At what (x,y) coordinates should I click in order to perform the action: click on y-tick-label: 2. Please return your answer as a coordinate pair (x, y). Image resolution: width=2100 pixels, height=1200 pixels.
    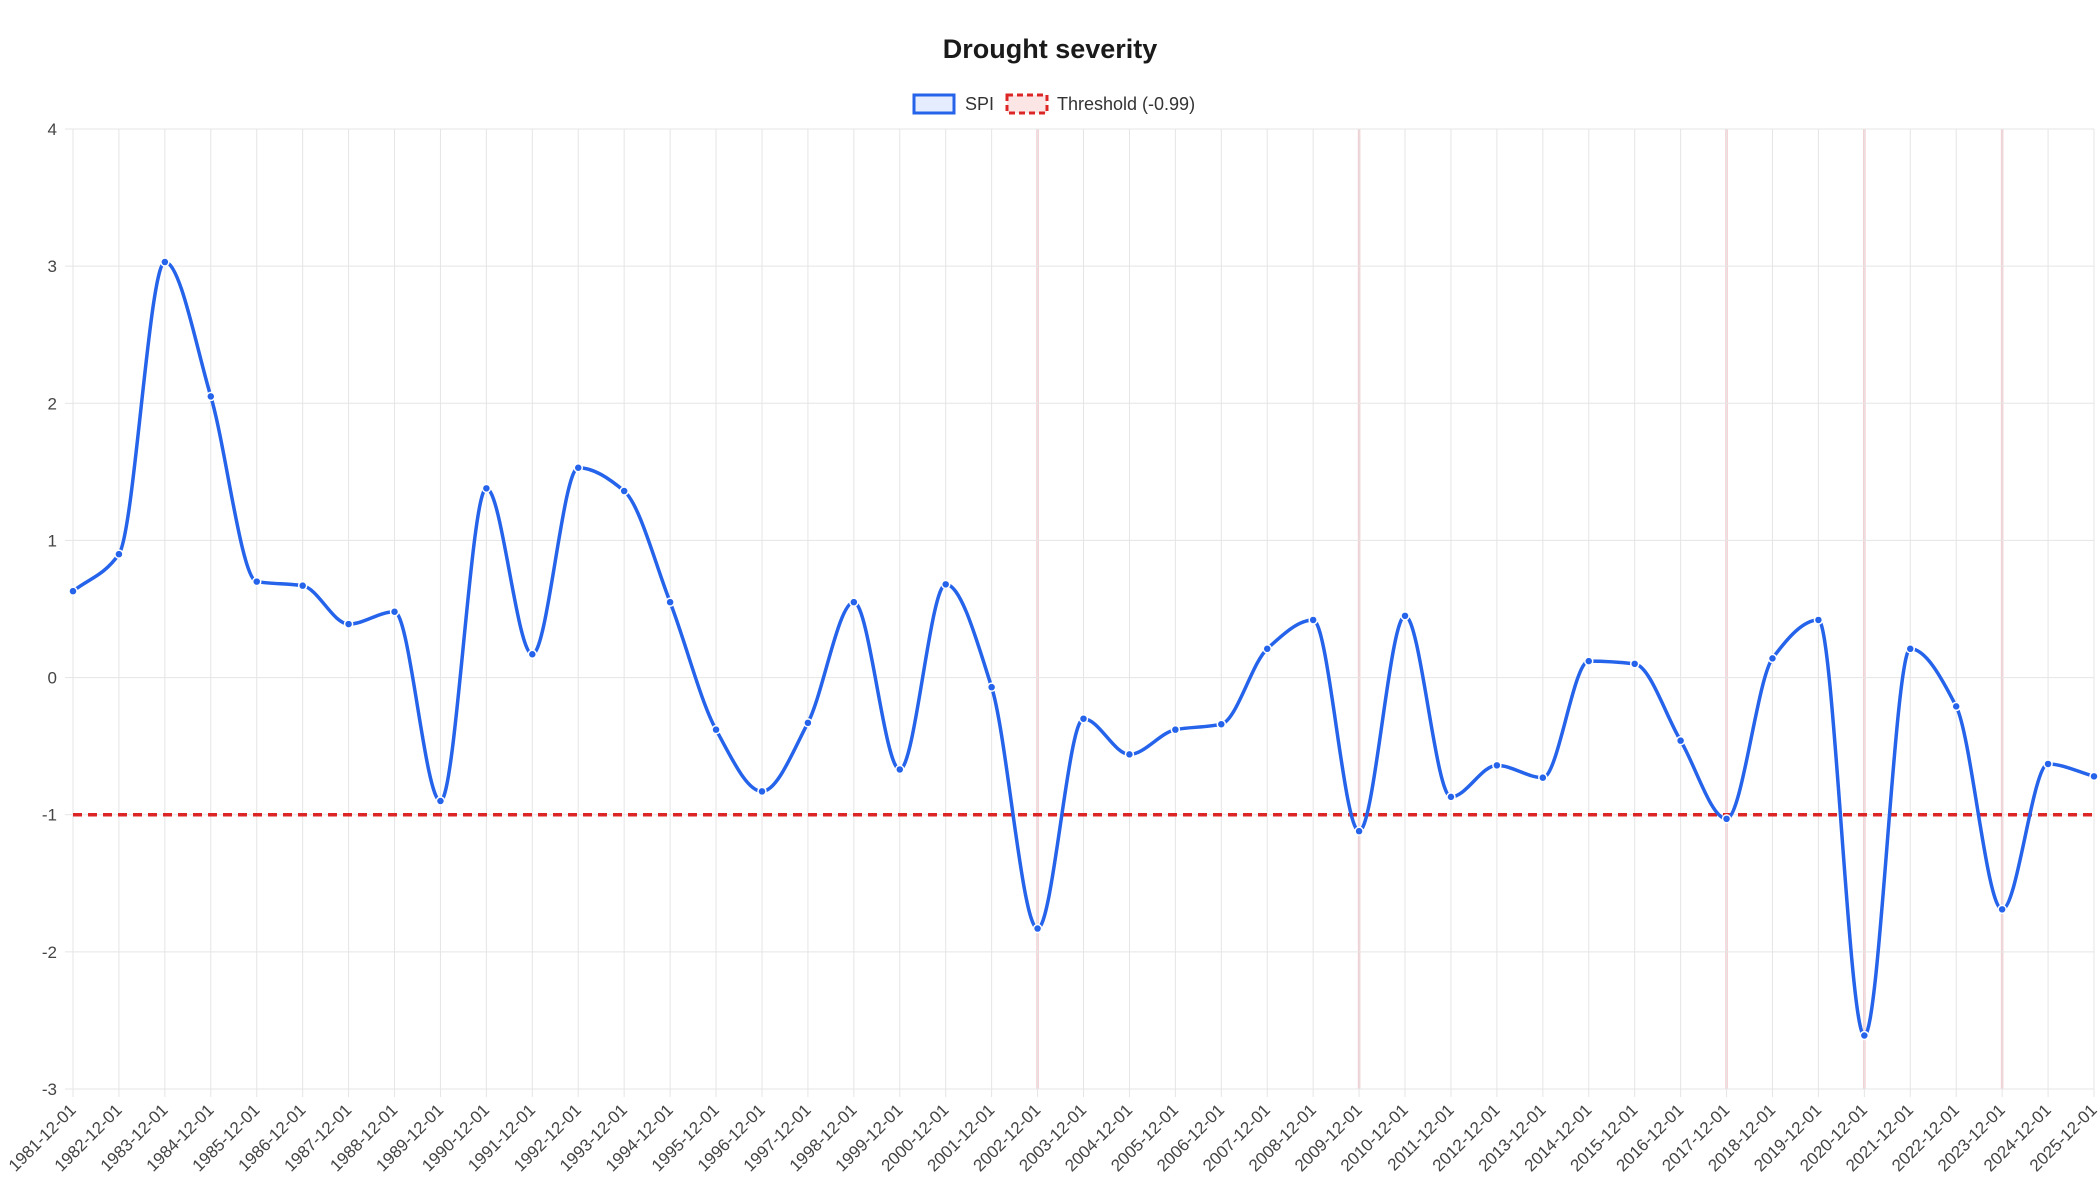
    Looking at the image, I should click on (52, 403).